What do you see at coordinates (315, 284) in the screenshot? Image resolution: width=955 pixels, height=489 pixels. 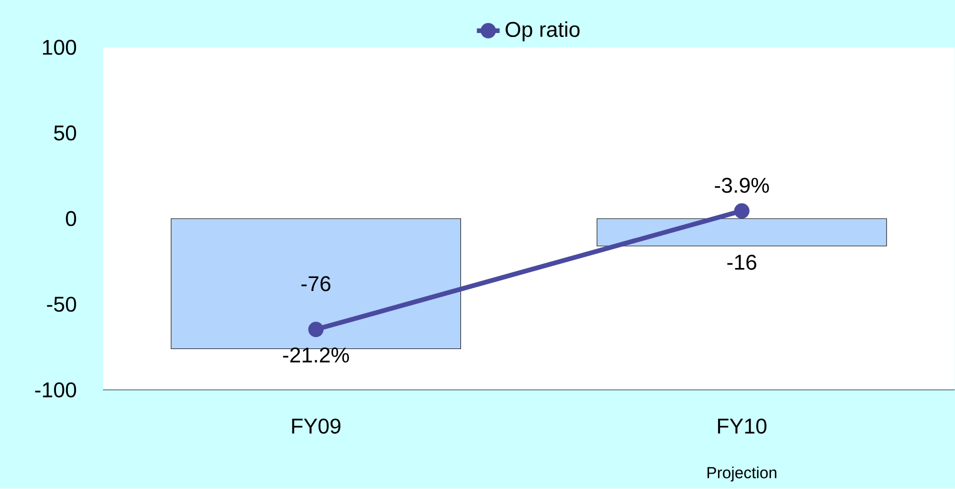 I see `data-label: -76` at bounding box center [315, 284].